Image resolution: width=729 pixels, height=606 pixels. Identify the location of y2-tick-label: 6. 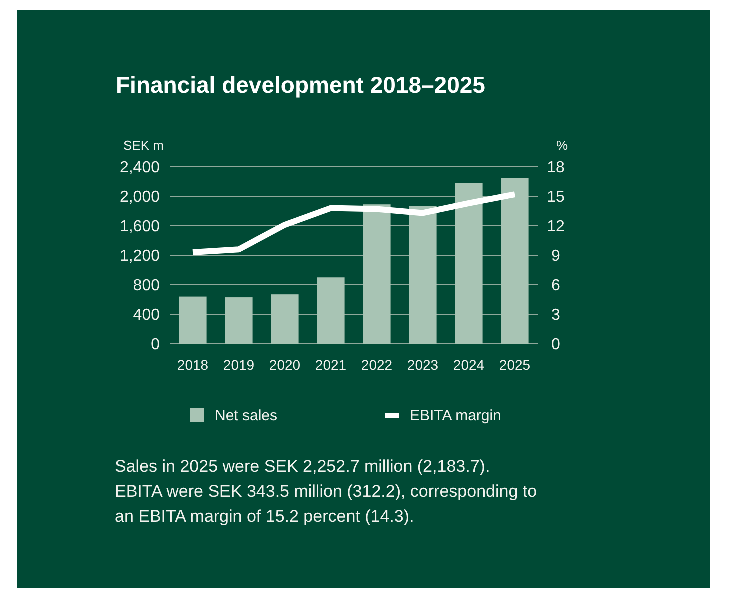
(556, 286).